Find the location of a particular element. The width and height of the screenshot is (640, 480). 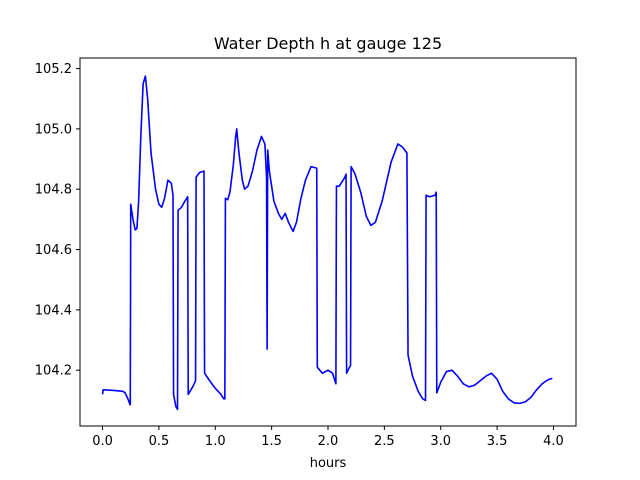

x-tick-label: 1.5 is located at coordinates (271, 441).